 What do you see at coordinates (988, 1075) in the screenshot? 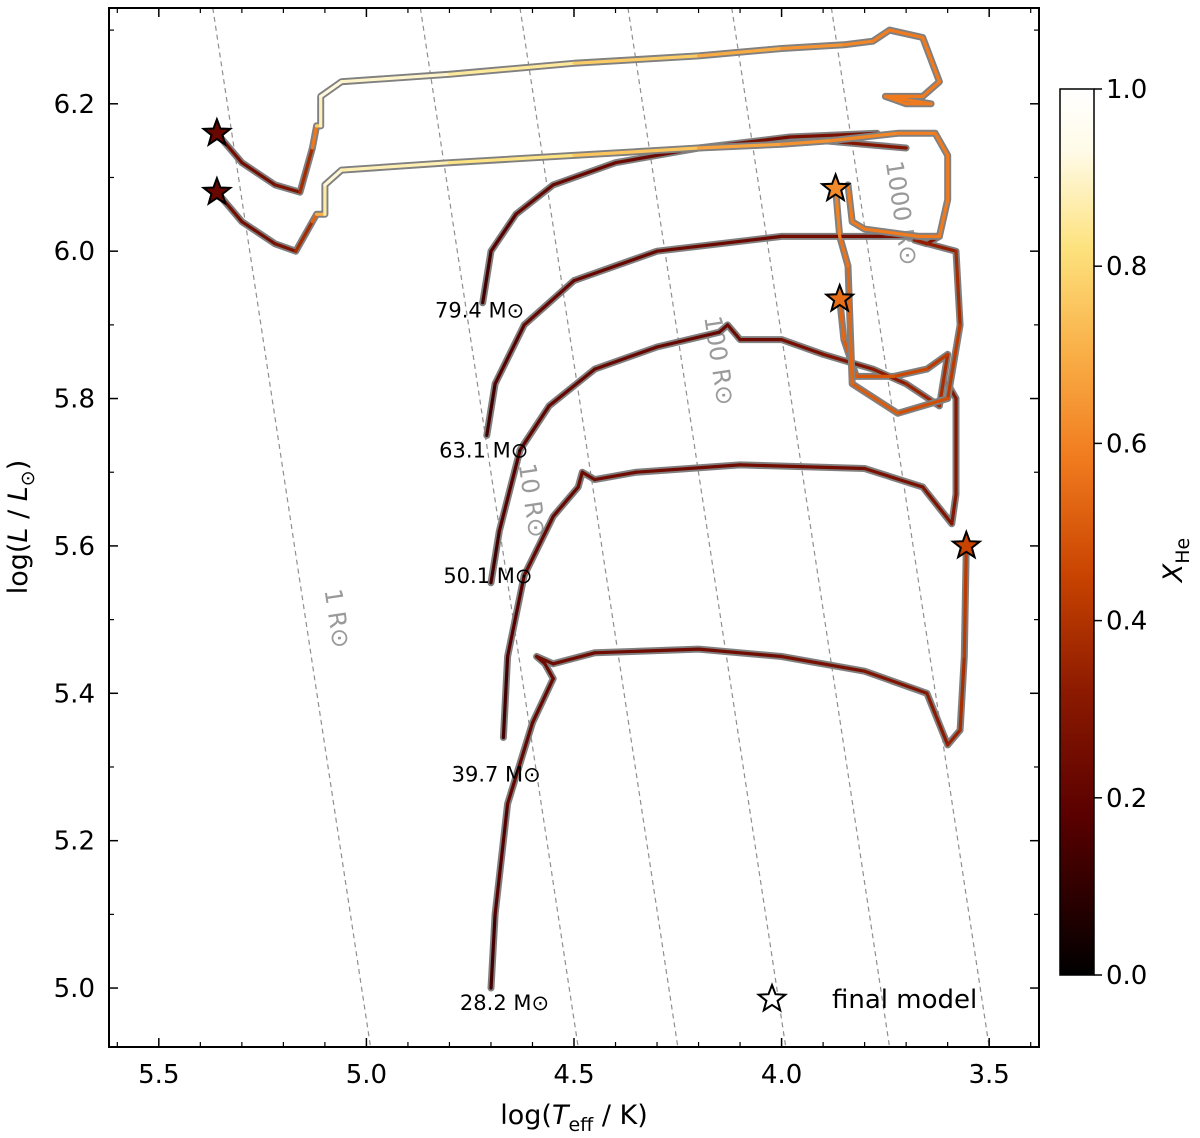
I see `x-tick-label: 3.5` at bounding box center [988, 1075].